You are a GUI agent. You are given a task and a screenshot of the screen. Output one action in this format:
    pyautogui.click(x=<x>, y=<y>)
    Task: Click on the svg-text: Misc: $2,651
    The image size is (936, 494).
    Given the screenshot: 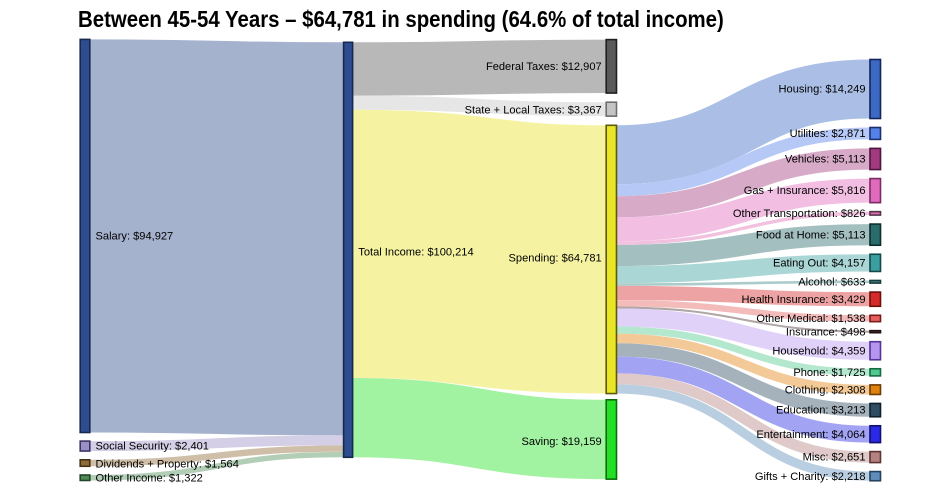 What is the action you would take?
    pyautogui.click(x=834, y=458)
    